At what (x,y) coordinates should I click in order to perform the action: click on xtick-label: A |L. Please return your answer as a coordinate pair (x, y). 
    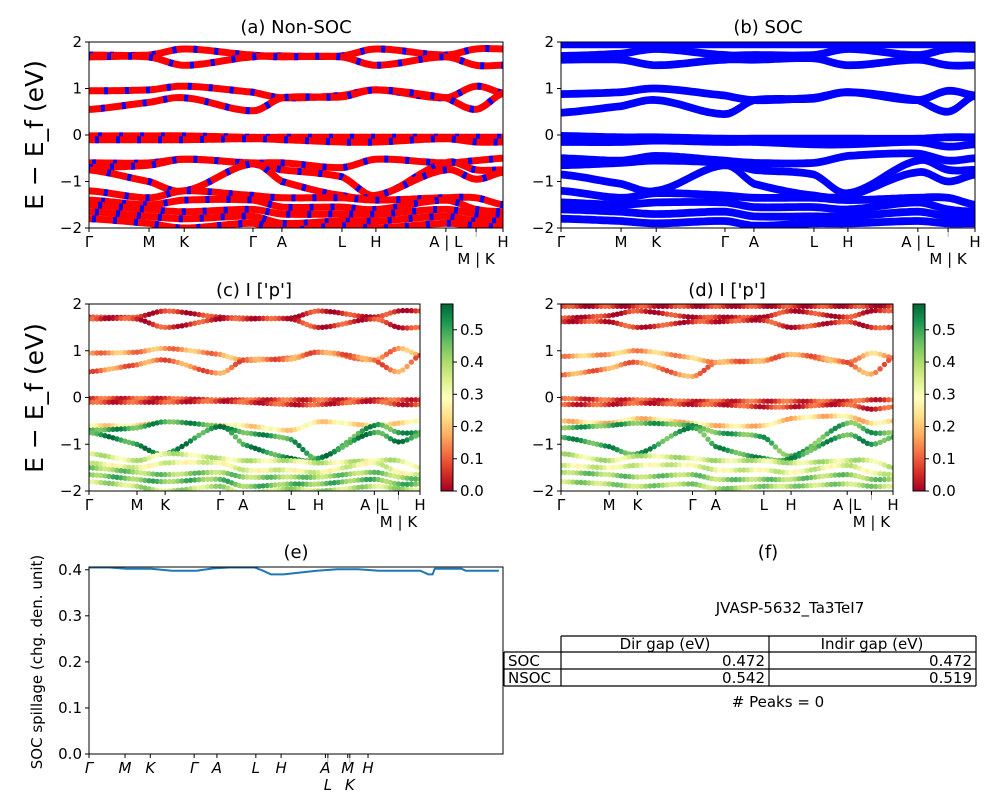
    Looking at the image, I should click on (847, 505).